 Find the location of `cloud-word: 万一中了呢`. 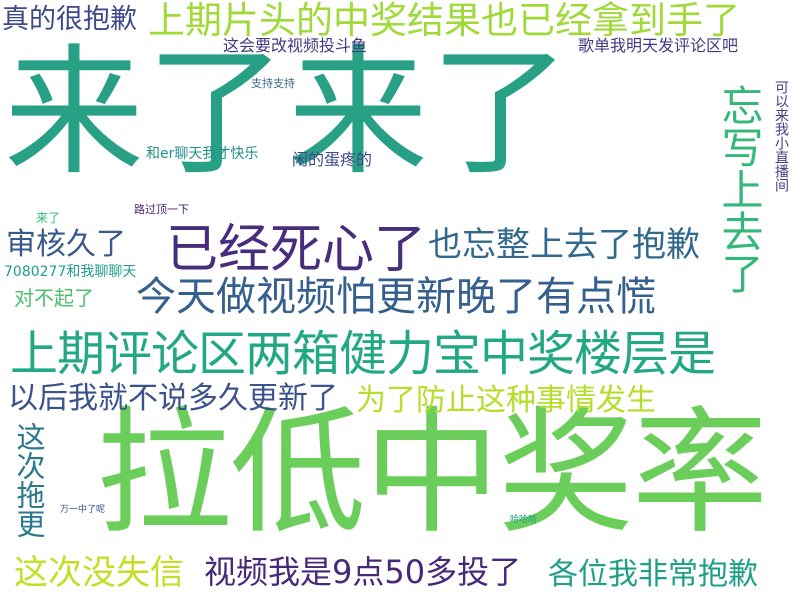

cloud-word: 万一中了呢 is located at coordinates (83, 510).